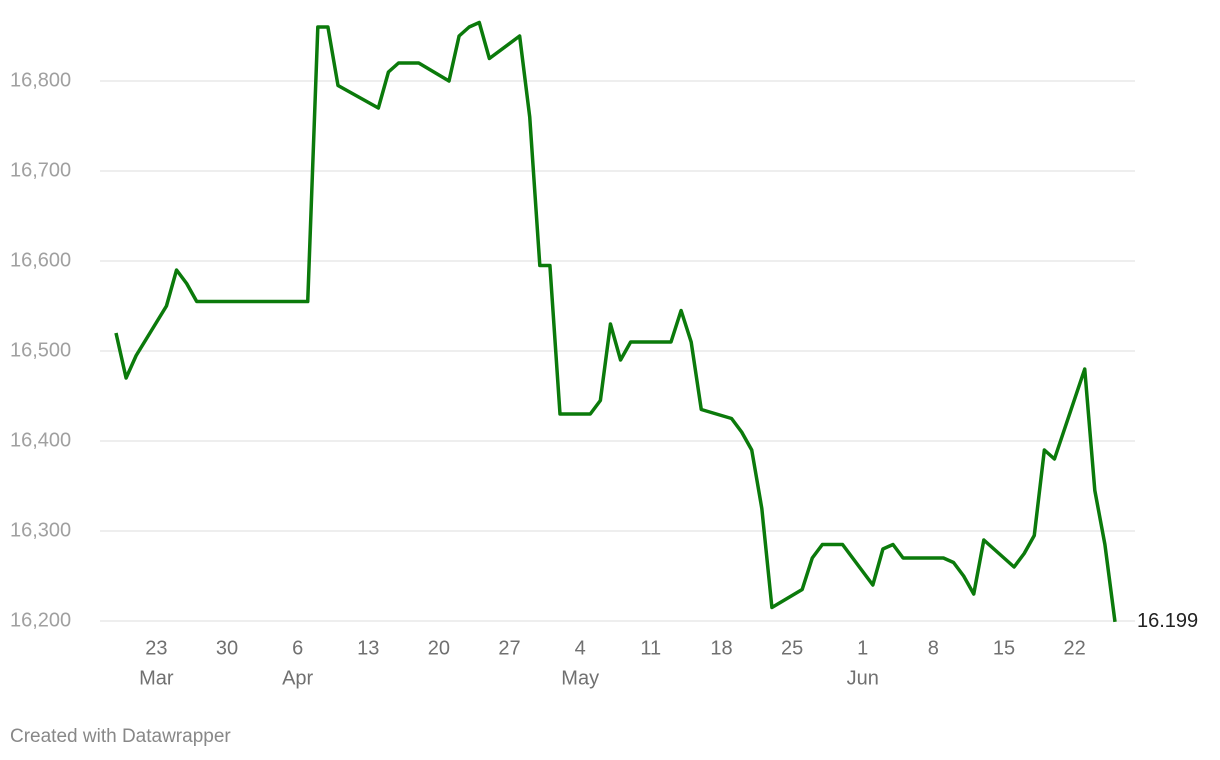 The image size is (1220, 760). What do you see at coordinates (40, 350) in the screenshot?
I see `y-tick-label: 16,500` at bounding box center [40, 350].